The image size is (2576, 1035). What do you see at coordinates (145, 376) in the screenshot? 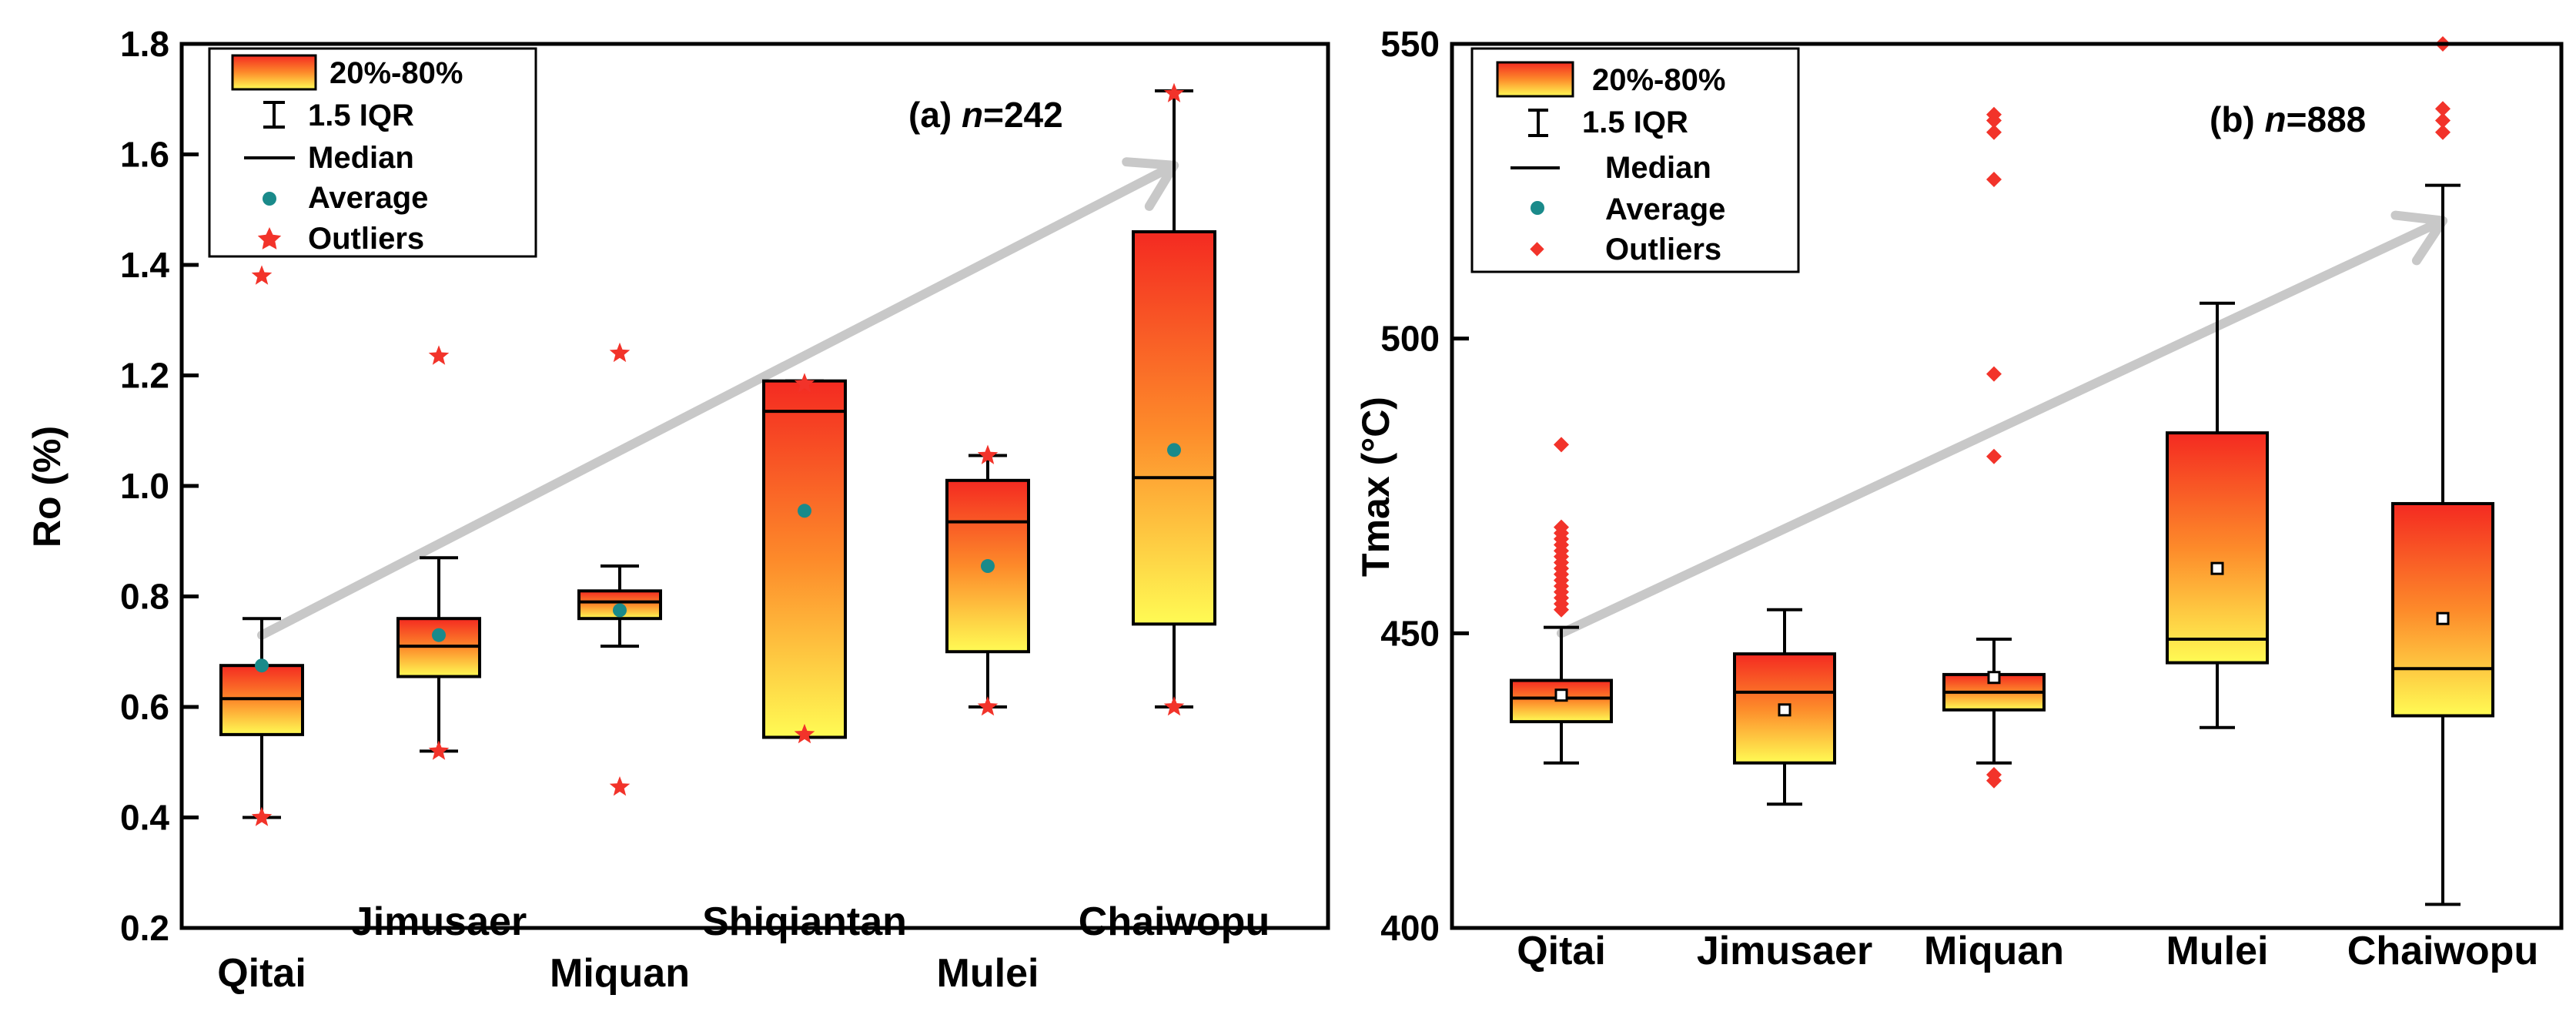
I see `panel-a-y-tick-label: 1.2` at bounding box center [145, 376].